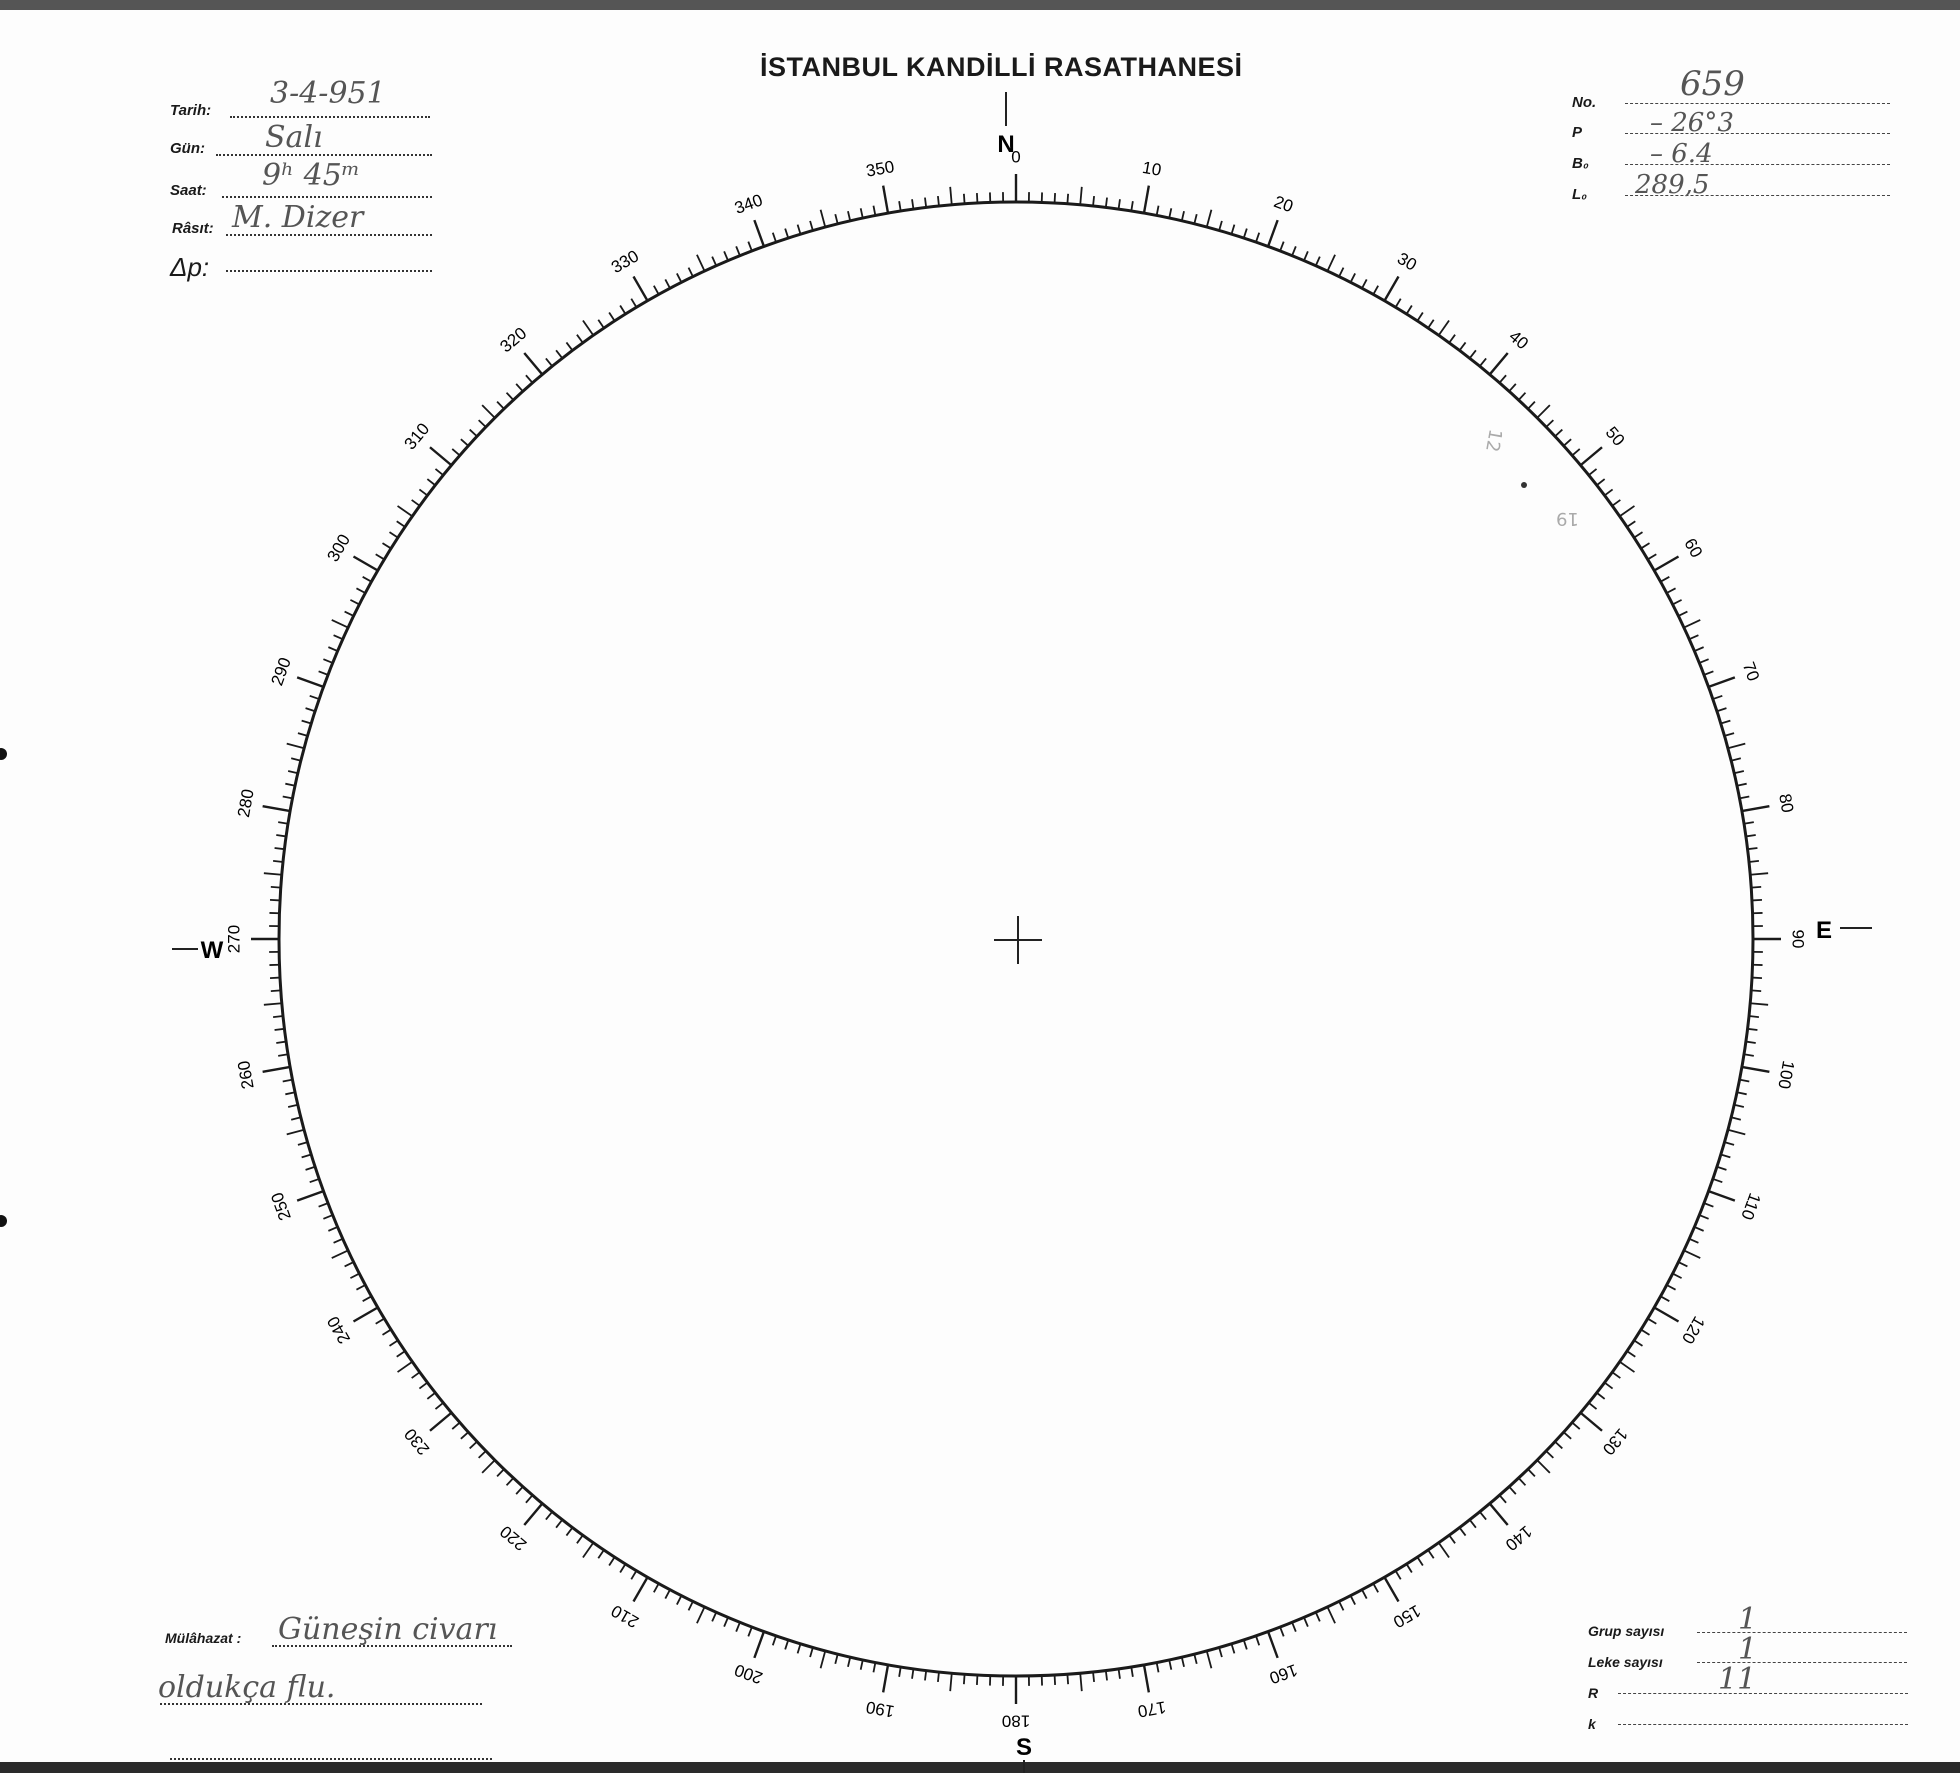  What do you see at coordinates (980, 1767) in the screenshot?
I see `scan-edge-bottom` at bounding box center [980, 1767].